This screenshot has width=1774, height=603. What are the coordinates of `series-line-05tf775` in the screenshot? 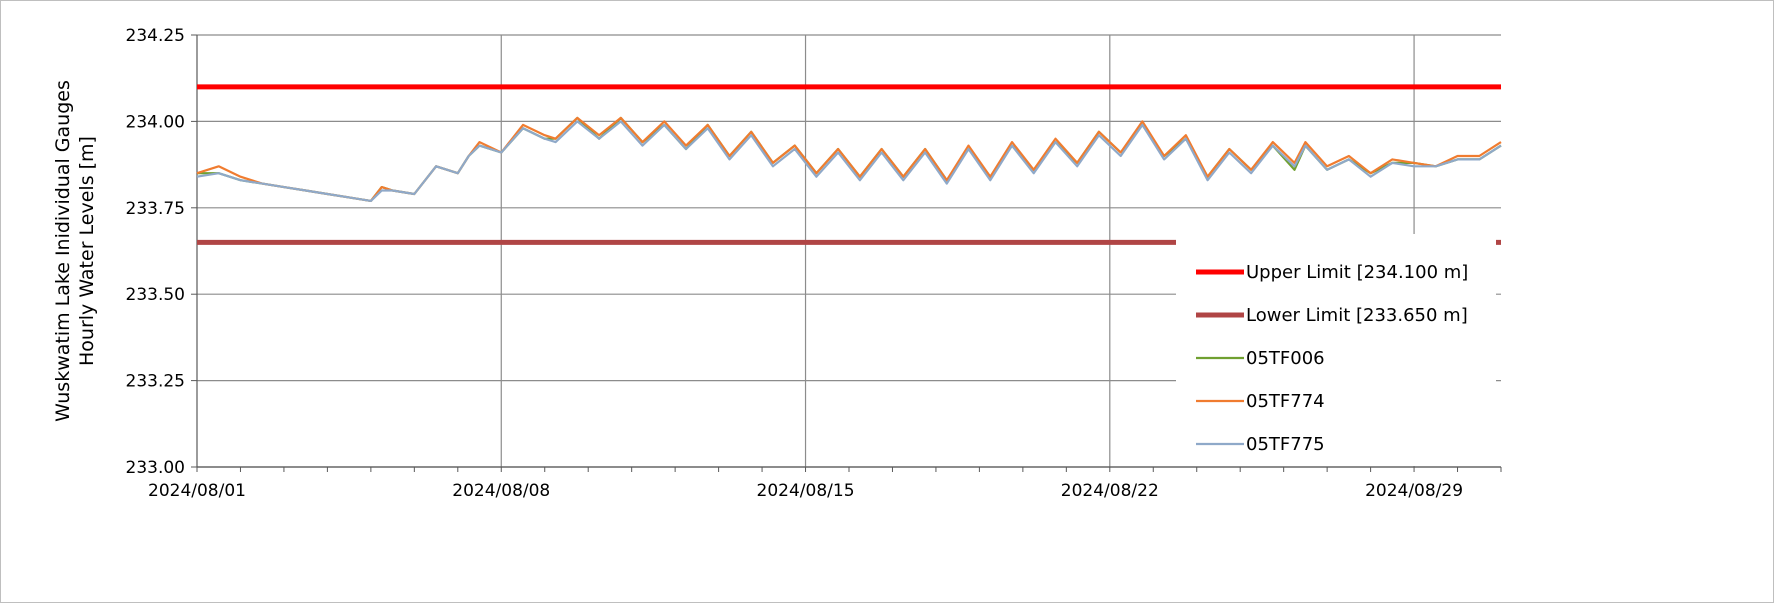 It's located at (849, 161).